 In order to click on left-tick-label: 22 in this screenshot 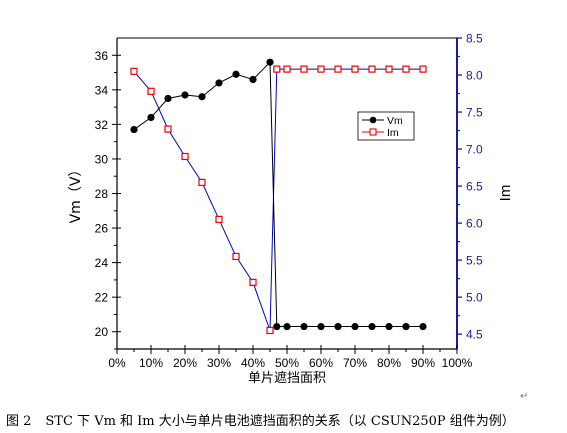, I will do `click(102, 298)`.